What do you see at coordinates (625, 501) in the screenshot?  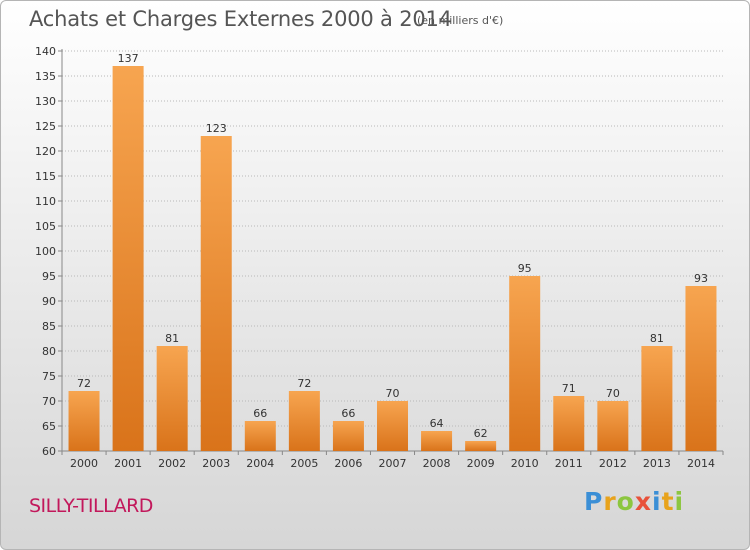 I see `logo-letter: o` at bounding box center [625, 501].